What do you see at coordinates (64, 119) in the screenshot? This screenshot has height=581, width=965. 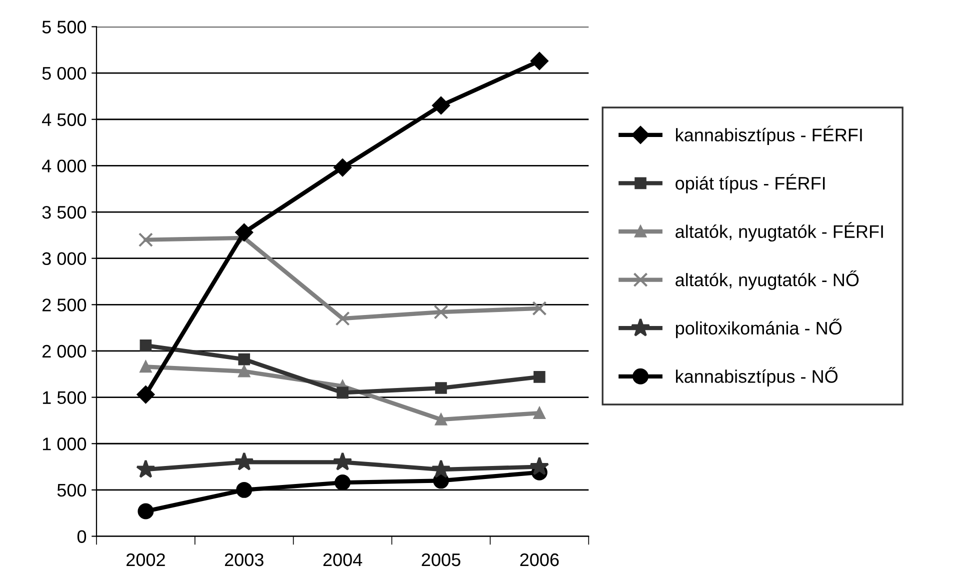 I see `y-tick-label: 4 500` at bounding box center [64, 119].